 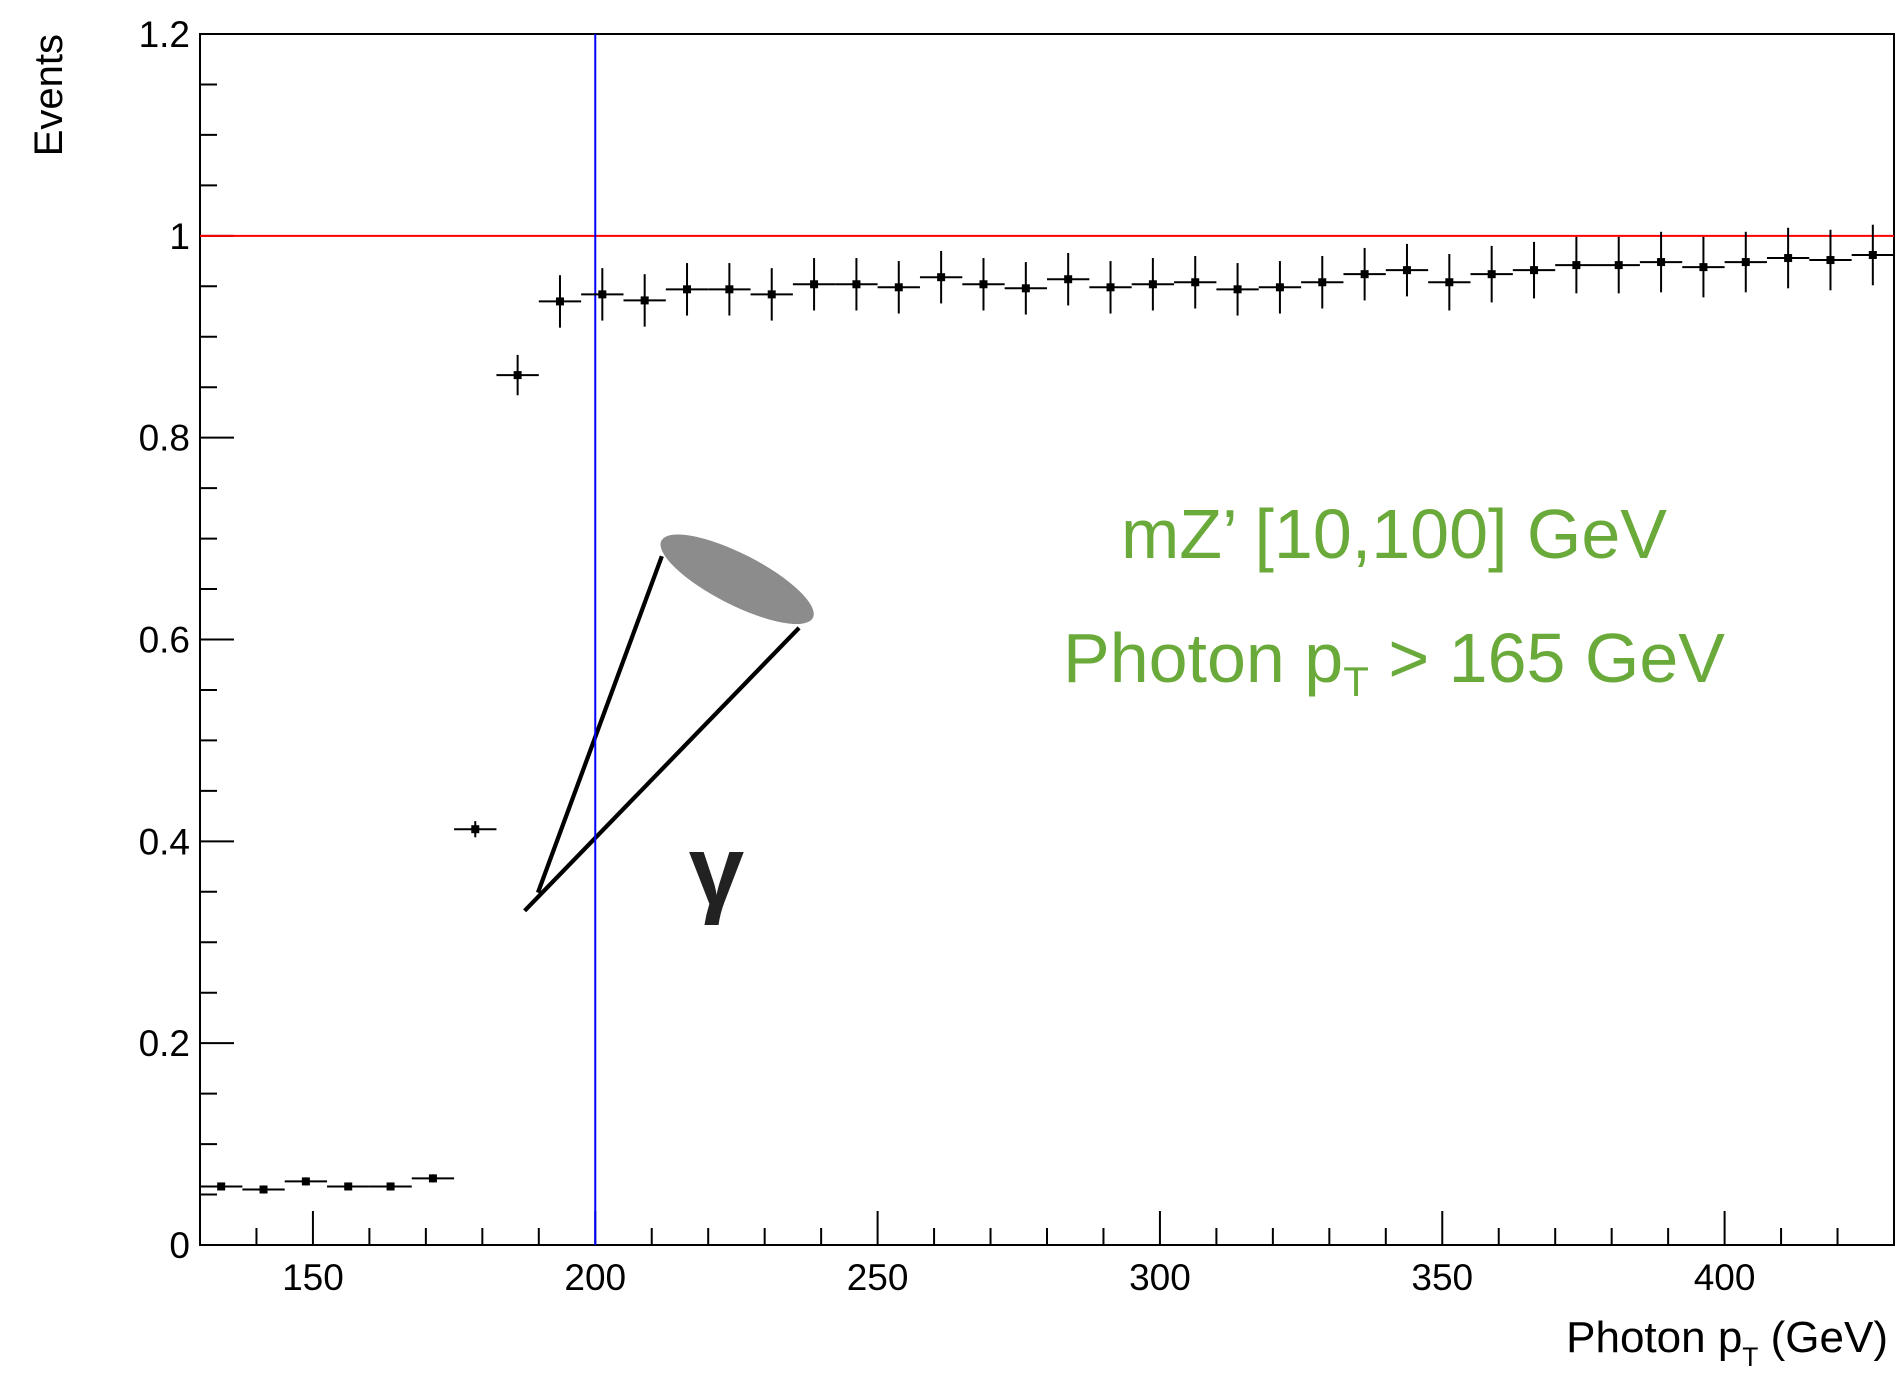 What do you see at coordinates (1442, 1277) in the screenshot?
I see `x-tick-label: 350` at bounding box center [1442, 1277].